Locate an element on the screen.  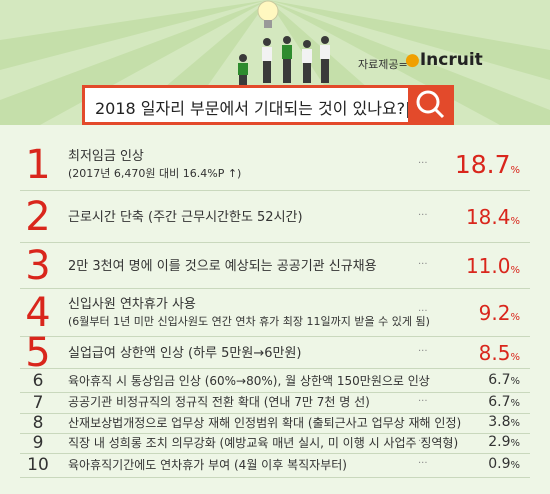
value-number: 0.9 is located at coordinates (499, 464).